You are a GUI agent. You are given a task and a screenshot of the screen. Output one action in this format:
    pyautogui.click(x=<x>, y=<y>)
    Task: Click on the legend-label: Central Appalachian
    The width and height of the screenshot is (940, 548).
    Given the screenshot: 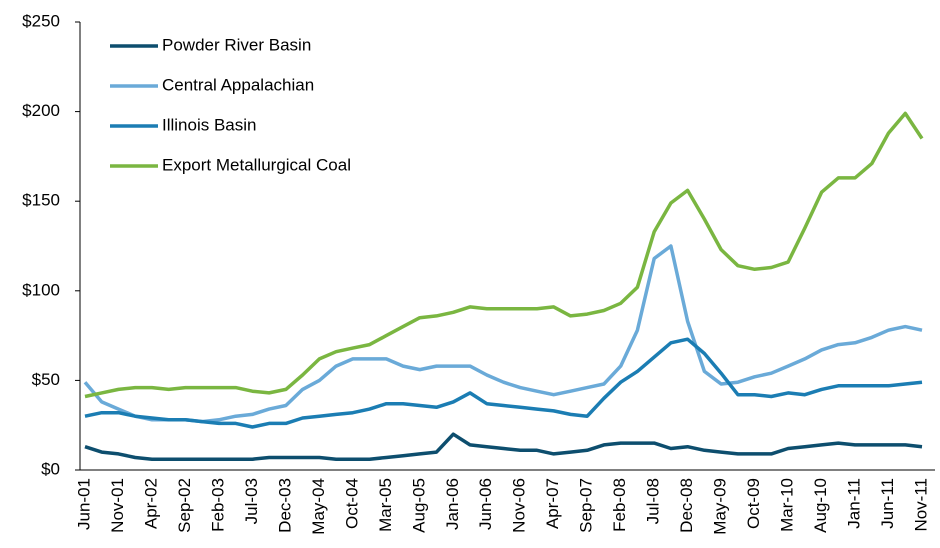 What is the action you would take?
    pyautogui.click(x=238, y=84)
    